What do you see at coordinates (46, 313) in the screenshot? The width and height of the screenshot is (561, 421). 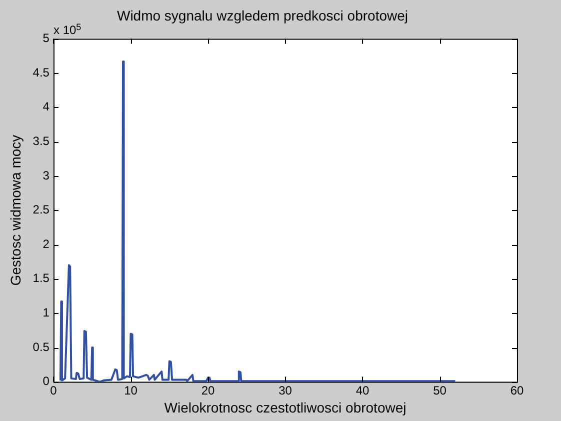 I see `y-tick-label: 1` at bounding box center [46, 313].